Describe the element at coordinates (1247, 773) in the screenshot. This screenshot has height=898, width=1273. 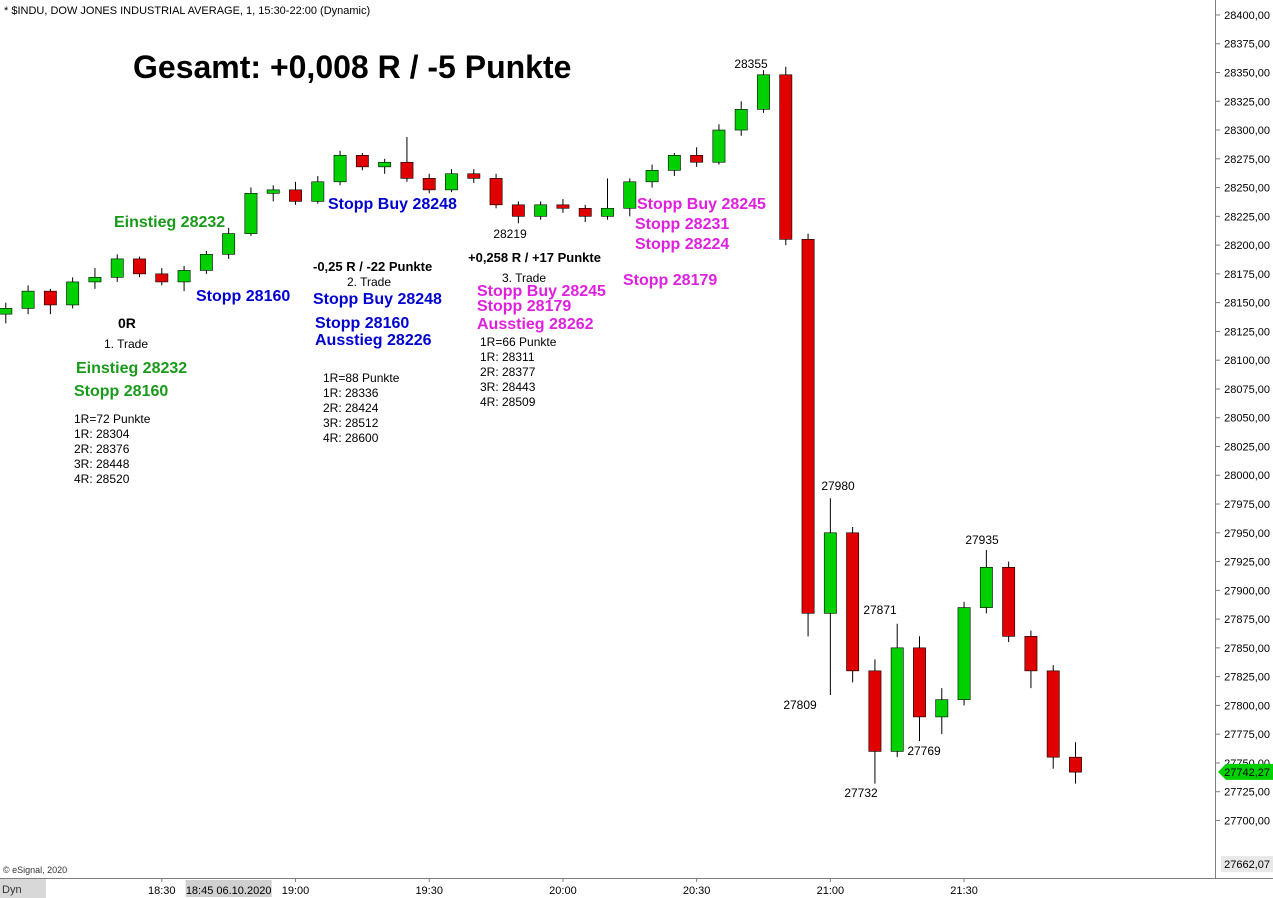
I see `last-price-label: 27742,27` at that location.